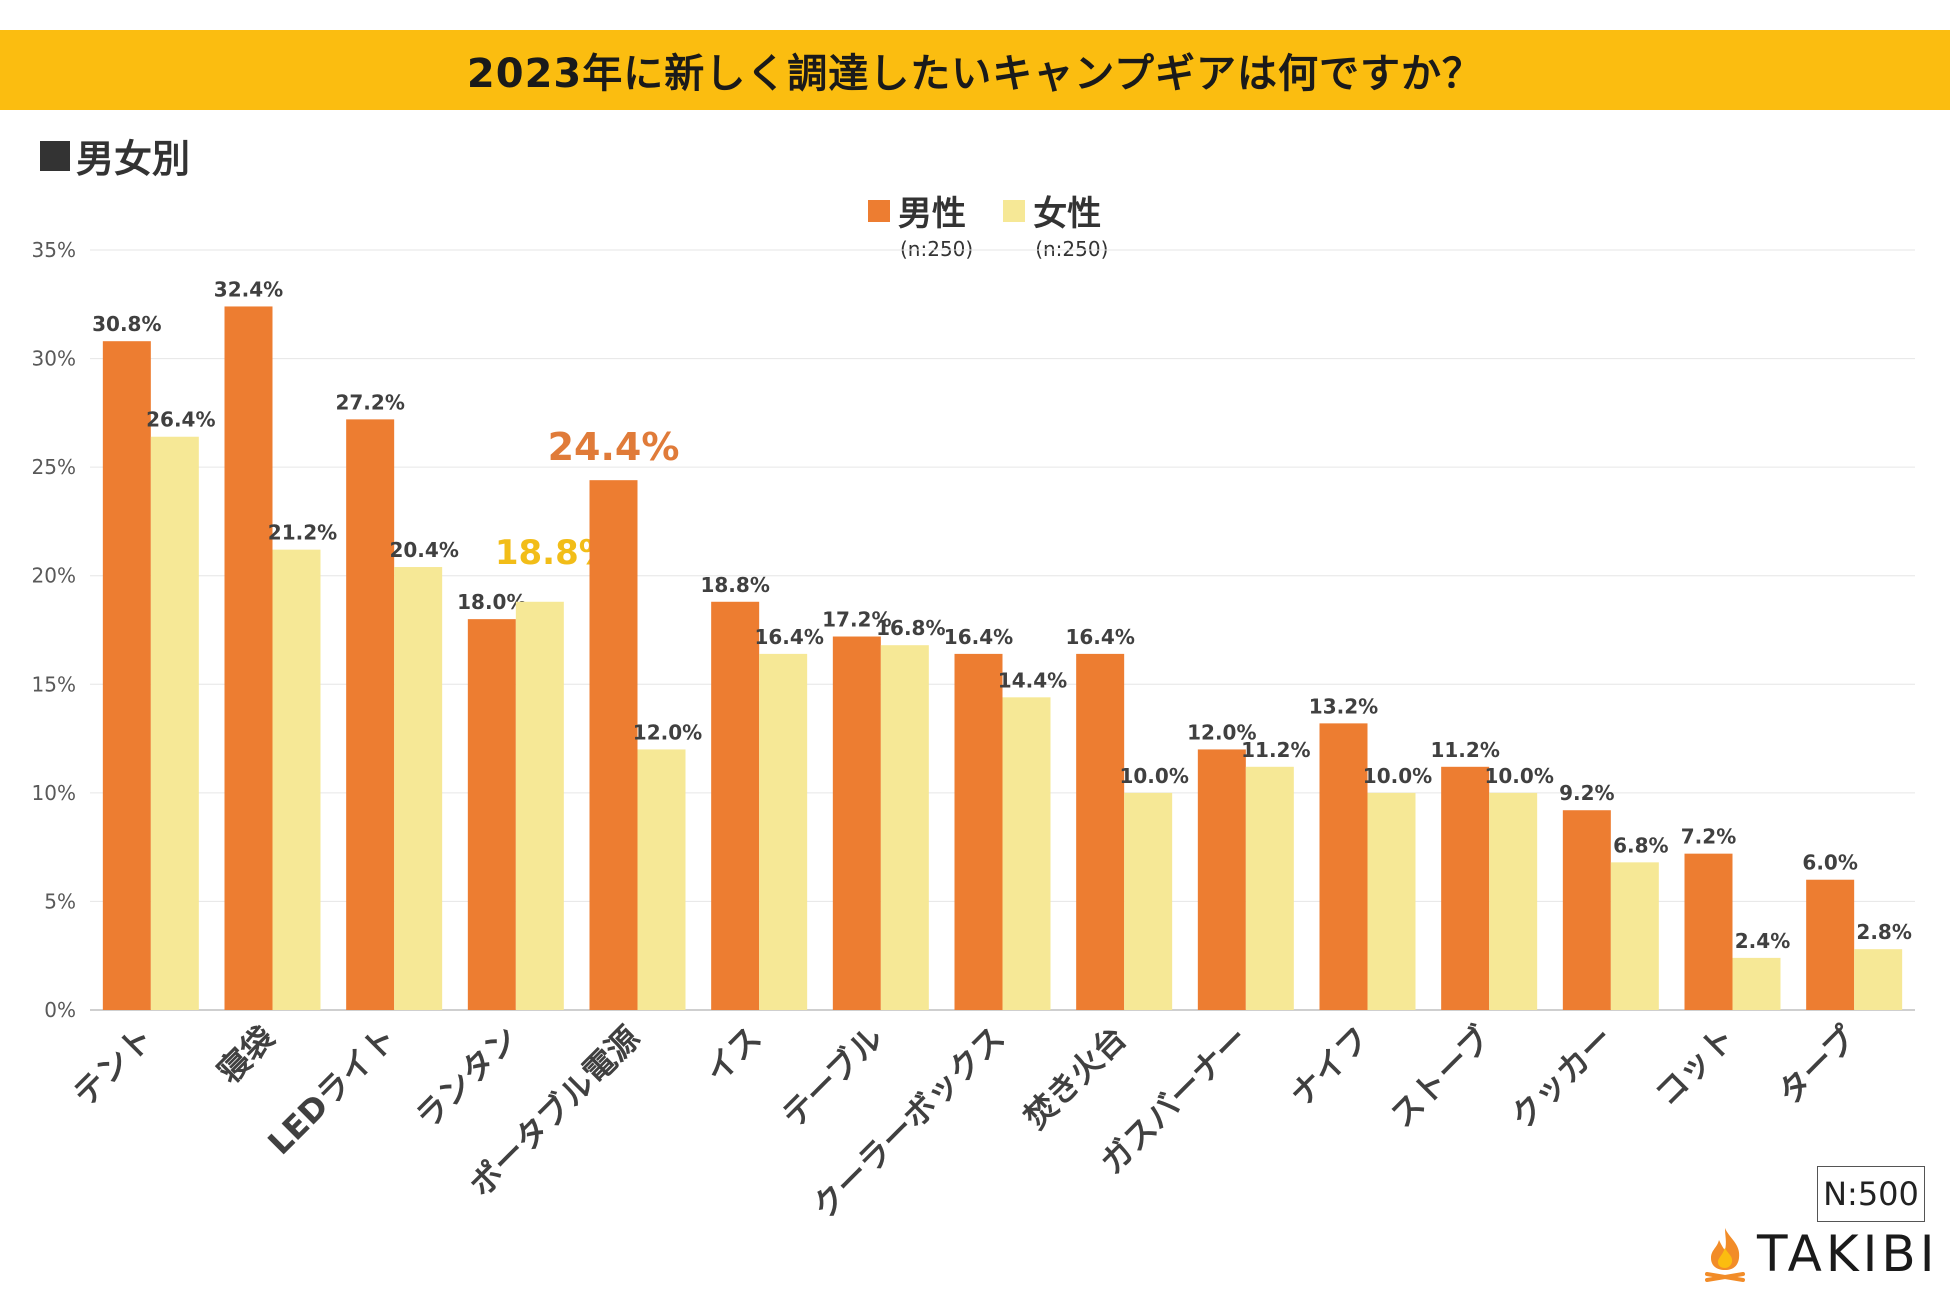 Image resolution: width=1950 pixels, height=1295 pixels. What do you see at coordinates (180, 420) in the screenshot?
I see `data-label-female: 26.4%` at bounding box center [180, 420].